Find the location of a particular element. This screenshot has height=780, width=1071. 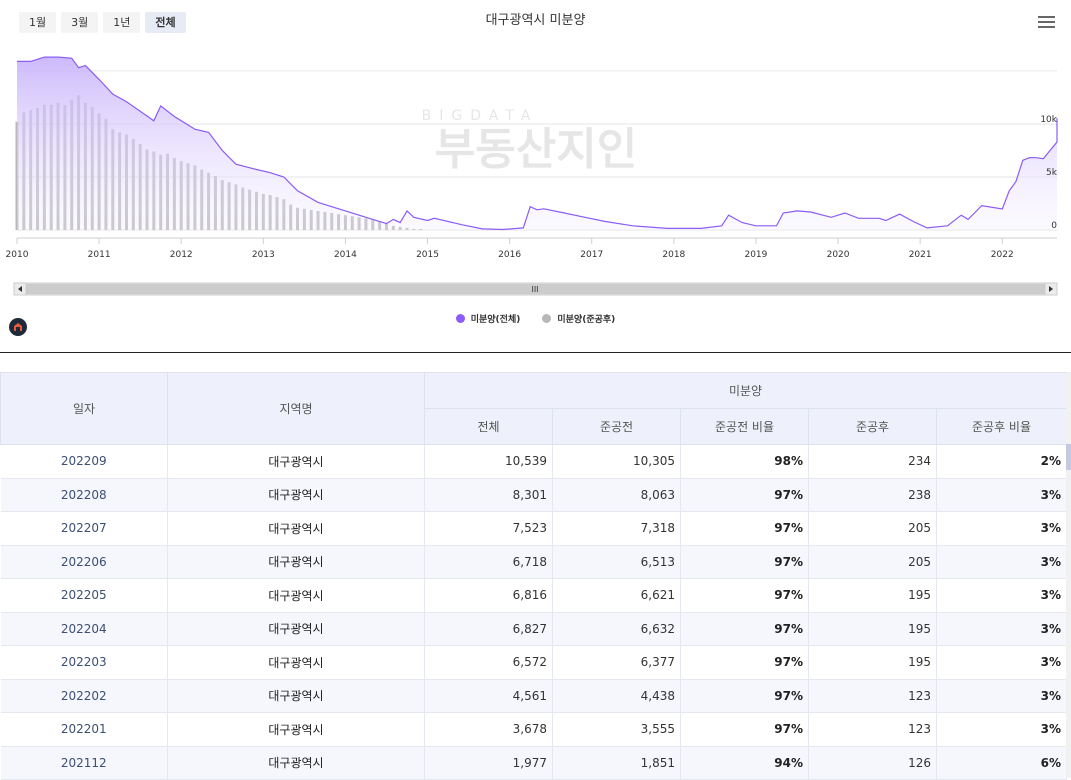

cell-after: 126 is located at coordinates (872, 763).